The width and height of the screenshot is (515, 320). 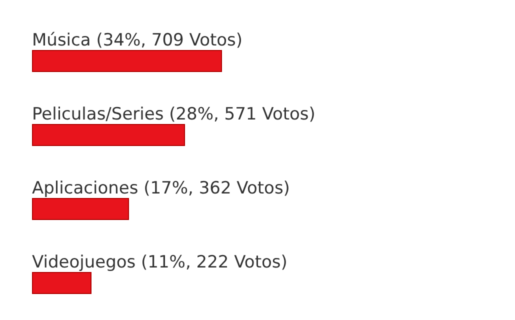 What do you see at coordinates (85, 188) in the screenshot?
I see `y-tick-label: Aplicaciones` at bounding box center [85, 188].